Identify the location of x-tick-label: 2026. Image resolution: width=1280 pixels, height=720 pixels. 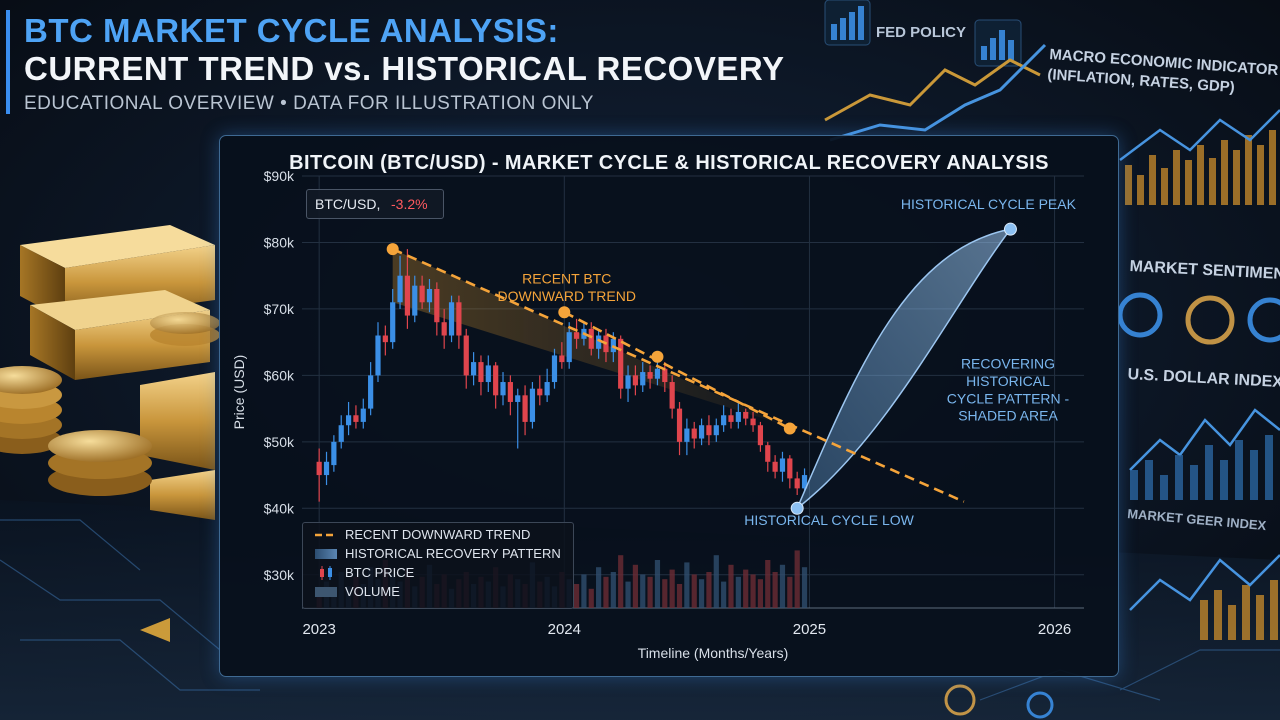
(1054, 629).